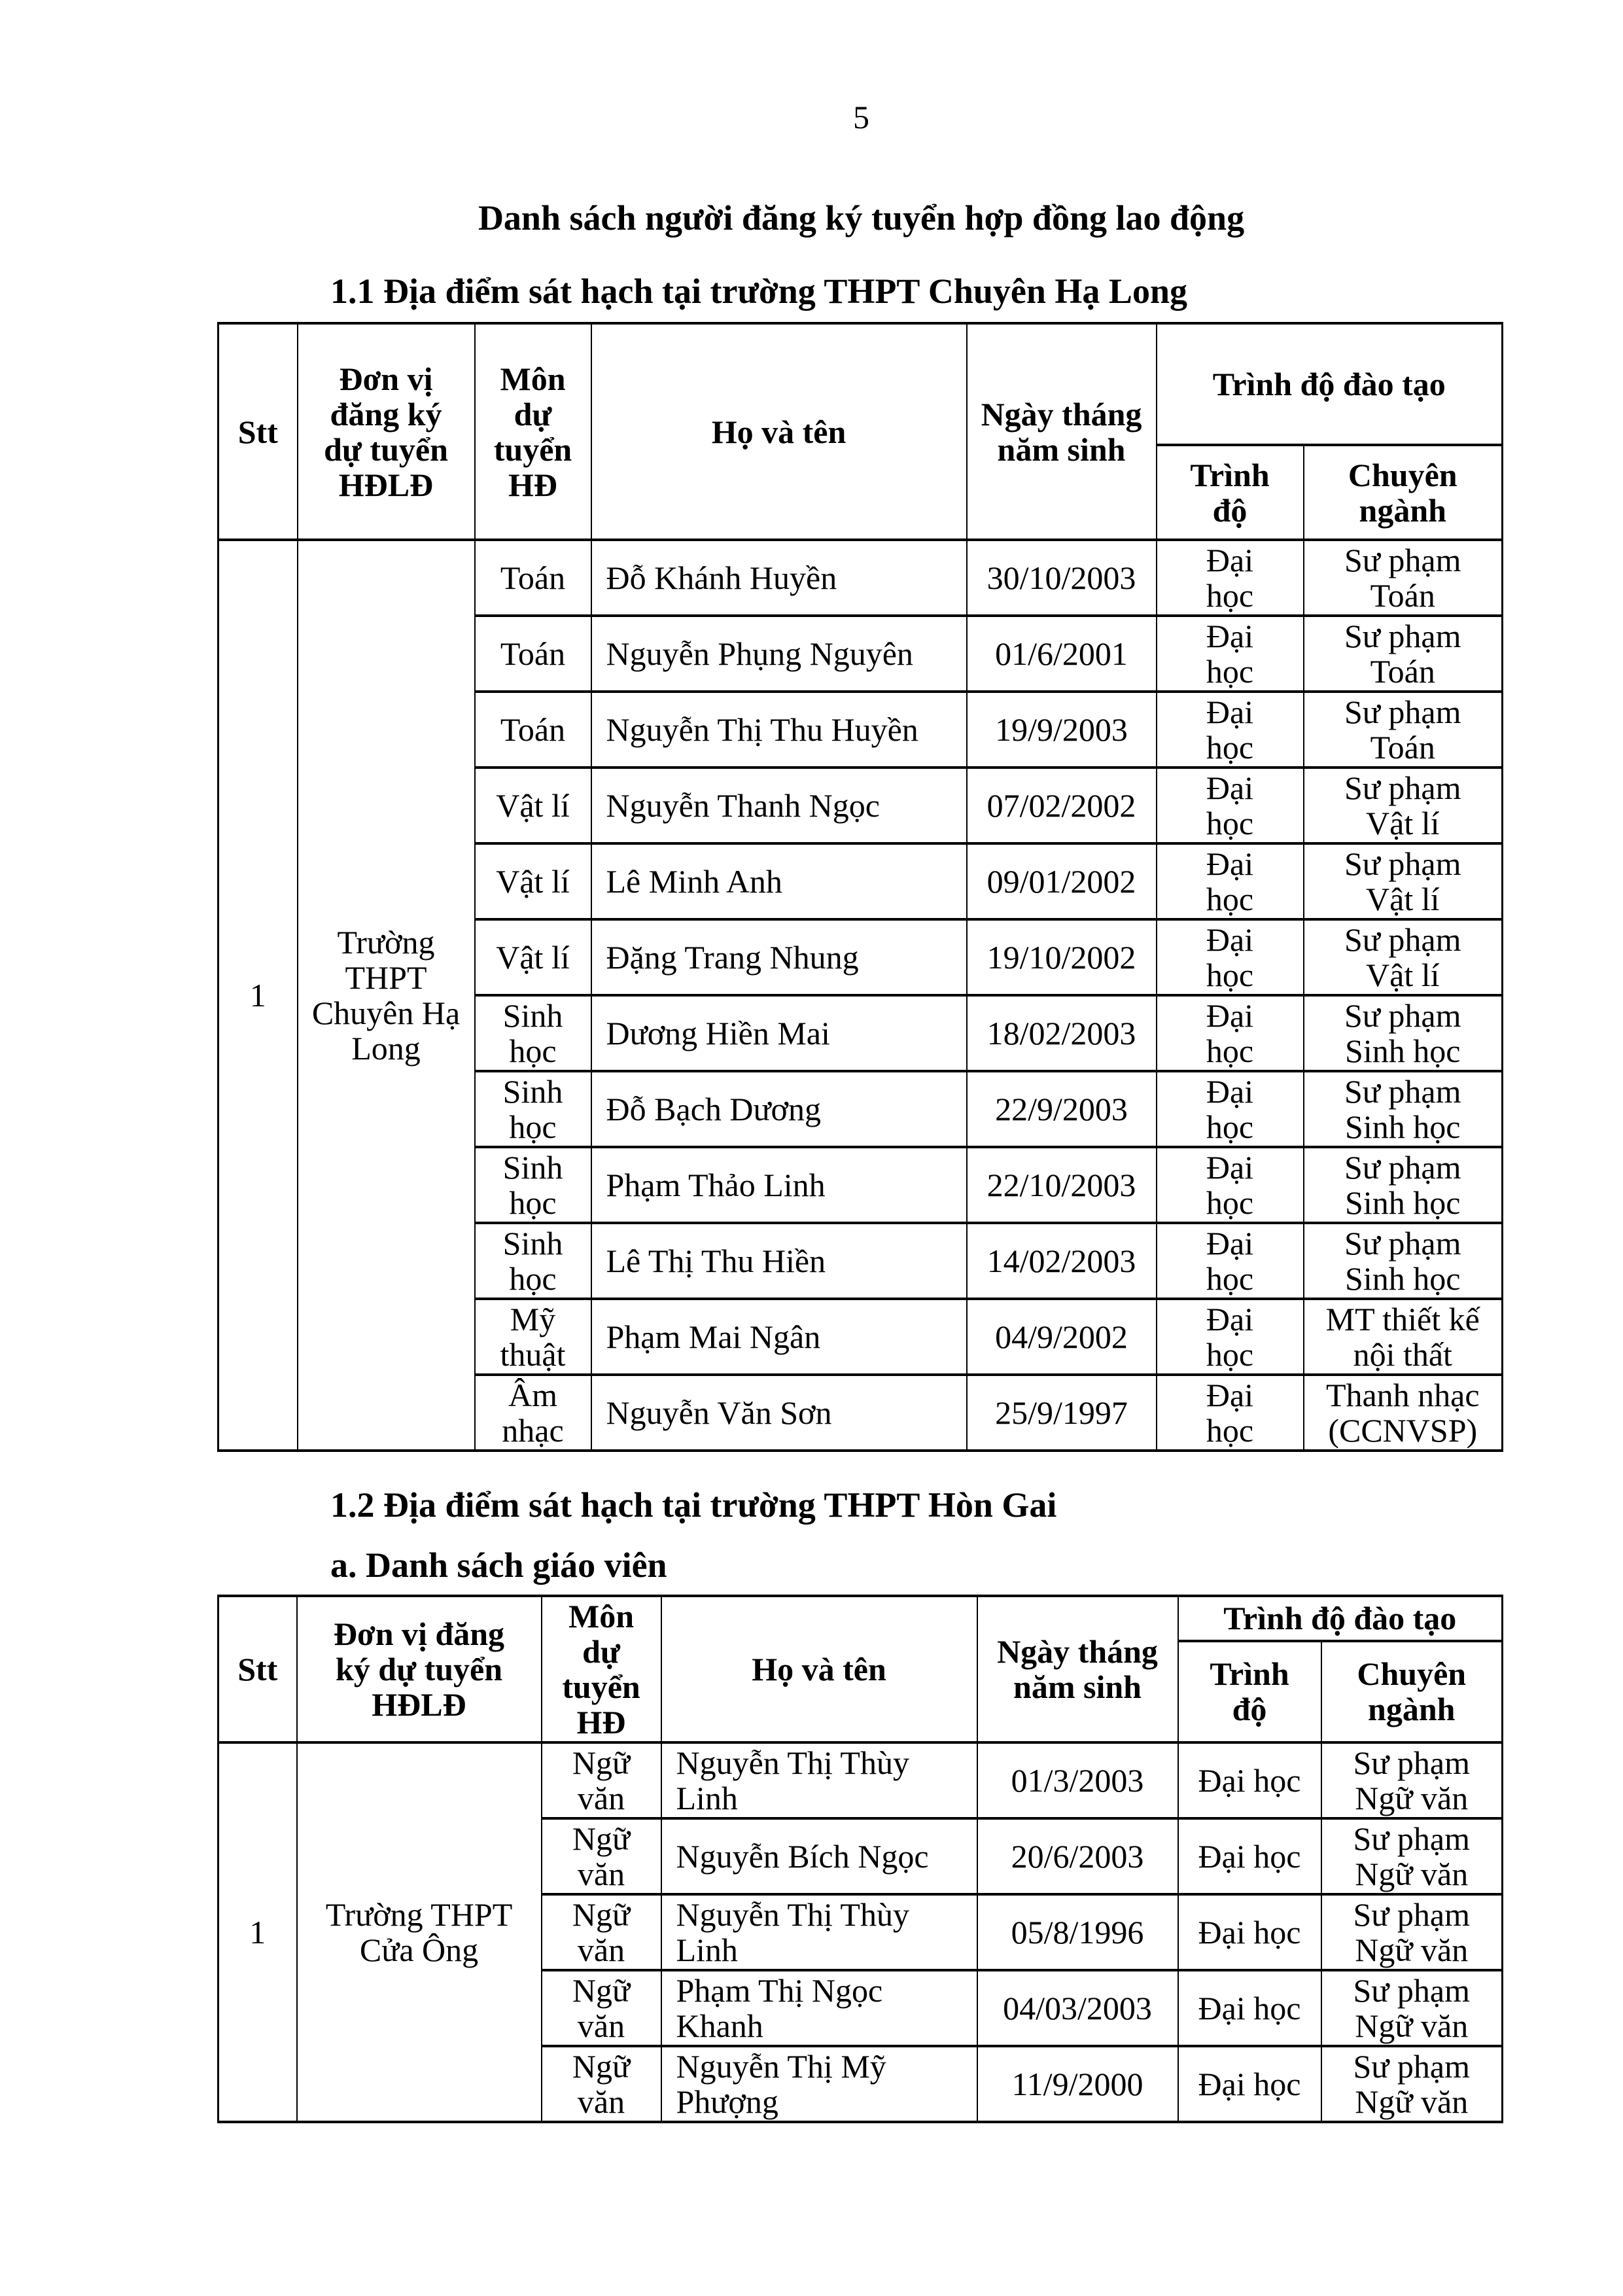 This screenshot has width=1623, height=2296. I want to click on cell-dob: 30/10/2003, so click(1062, 578).